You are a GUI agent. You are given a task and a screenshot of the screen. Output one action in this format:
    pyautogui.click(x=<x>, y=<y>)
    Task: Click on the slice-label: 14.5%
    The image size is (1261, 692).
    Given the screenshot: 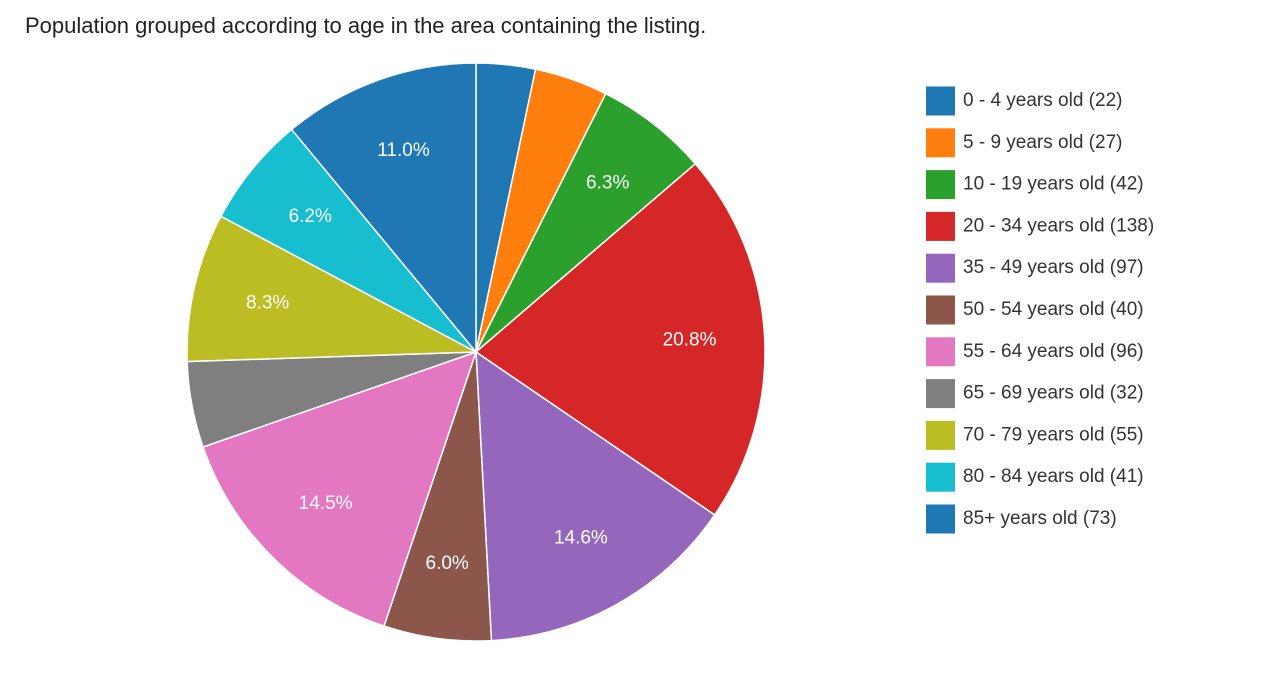 What is the action you would take?
    pyautogui.click(x=326, y=503)
    